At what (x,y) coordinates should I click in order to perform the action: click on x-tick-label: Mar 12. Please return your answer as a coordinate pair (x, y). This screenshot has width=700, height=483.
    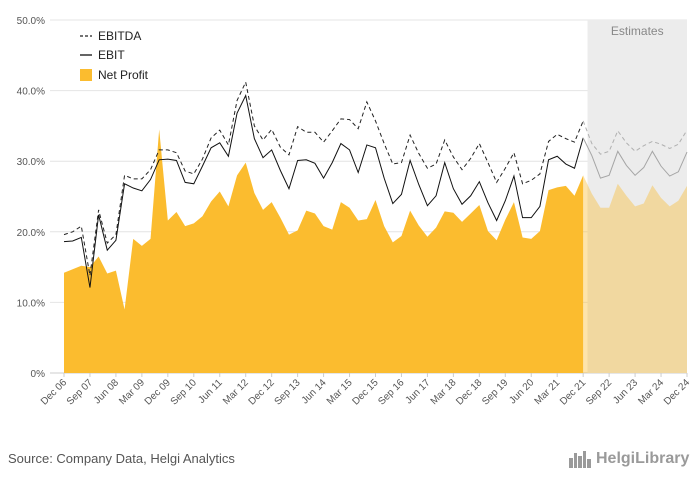
    Looking at the image, I should click on (236, 392).